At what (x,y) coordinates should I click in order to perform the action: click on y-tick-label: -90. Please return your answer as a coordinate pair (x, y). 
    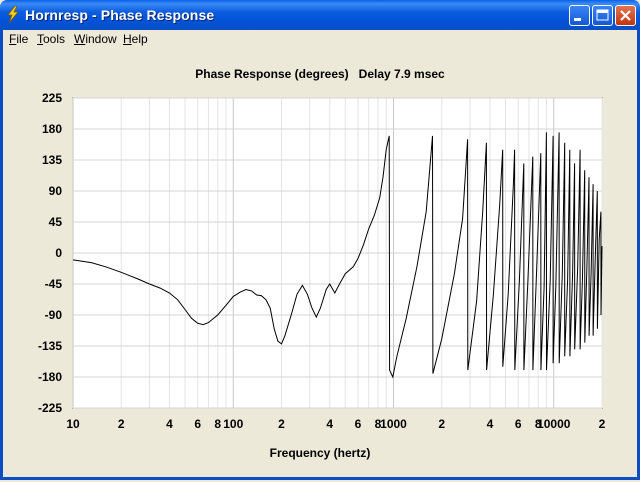
    Looking at the image, I should click on (54, 315).